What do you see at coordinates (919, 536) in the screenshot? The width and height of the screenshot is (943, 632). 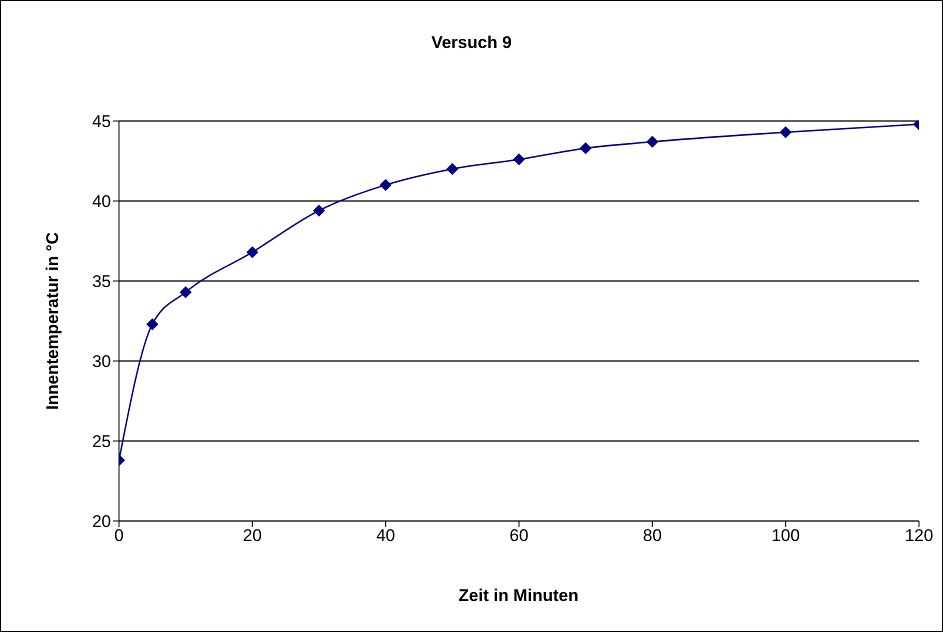 I see `x-tick-label: 120` at bounding box center [919, 536].